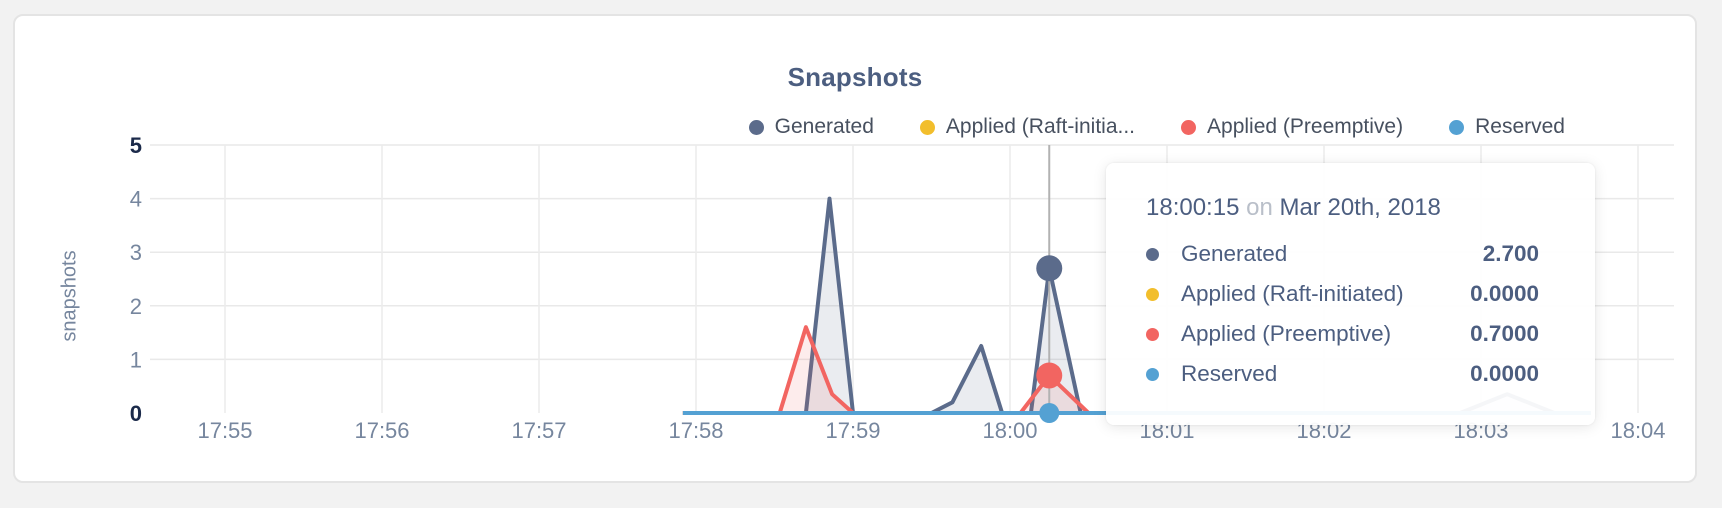 This screenshot has width=1722, height=508. I want to click on tooltip-series-value: 2.700, so click(1510, 253).